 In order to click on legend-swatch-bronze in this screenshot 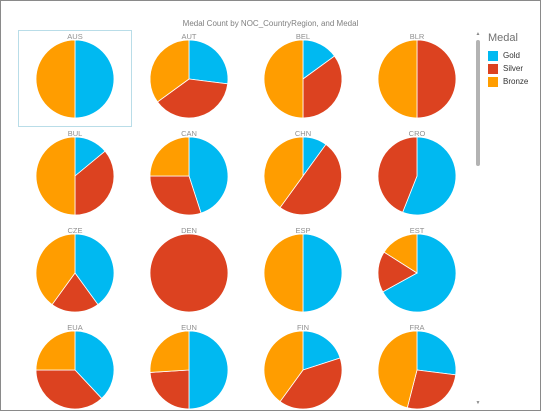, I will do `click(493, 81)`.